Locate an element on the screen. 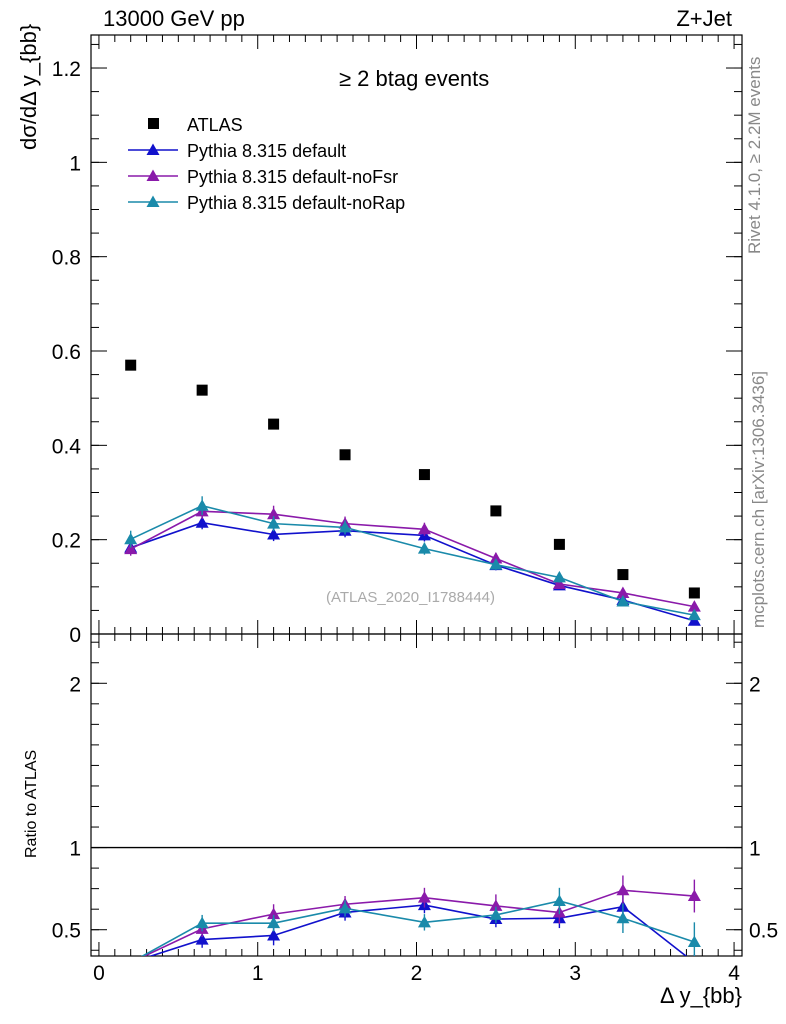 The width and height of the screenshot is (786, 1024). legend-label: Pythia 8.315 default-noFsr is located at coordinates (292, 177).